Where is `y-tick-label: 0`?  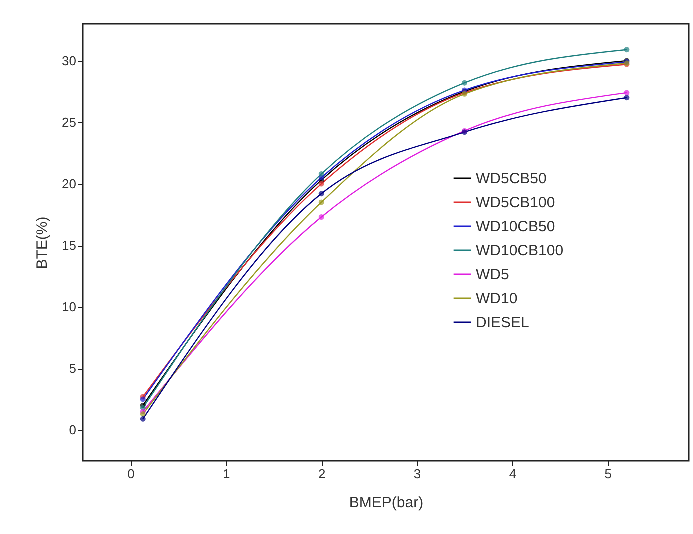
y-tick-label: 0 is located at coordinates (72, 430).